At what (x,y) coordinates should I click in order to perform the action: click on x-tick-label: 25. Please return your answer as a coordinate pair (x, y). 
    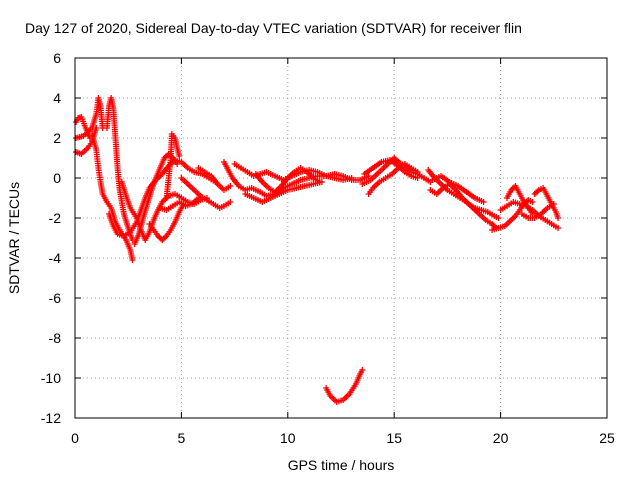
    Looking at the image, I should click on (607, 438).